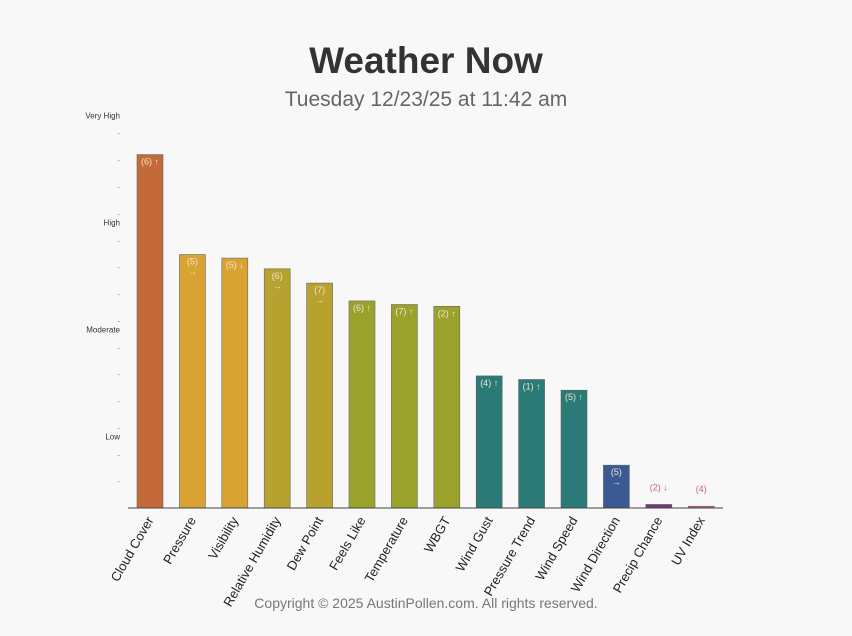  What do you see at coordinates (179, 540) in the screenshot?
I see `x-tick-label: Pressure` at bounding box center [179, 540].